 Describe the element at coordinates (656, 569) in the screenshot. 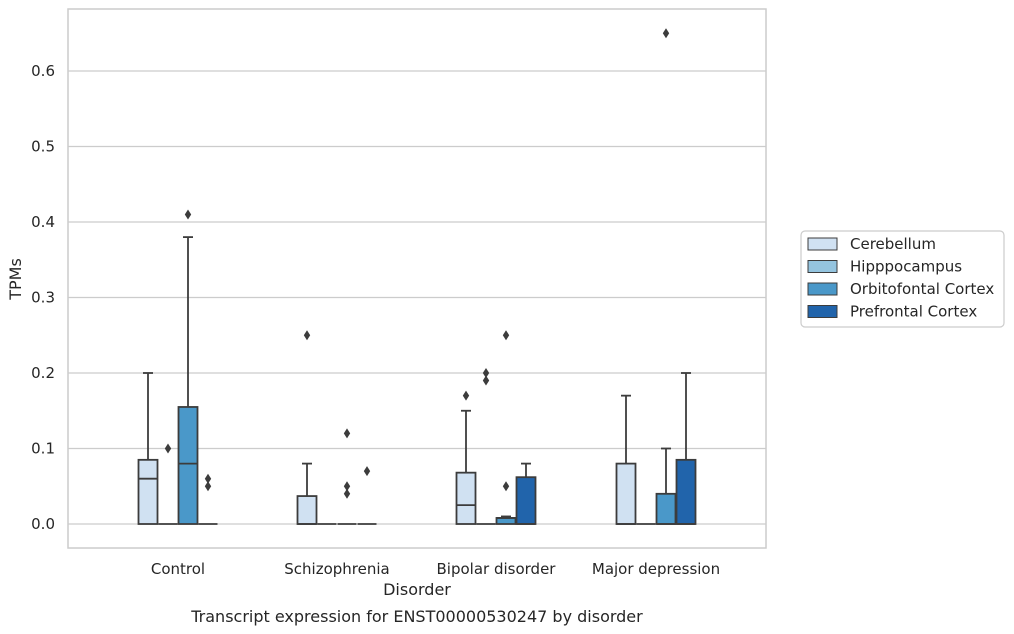

I see `x-tick-label: Major depression` at that location.